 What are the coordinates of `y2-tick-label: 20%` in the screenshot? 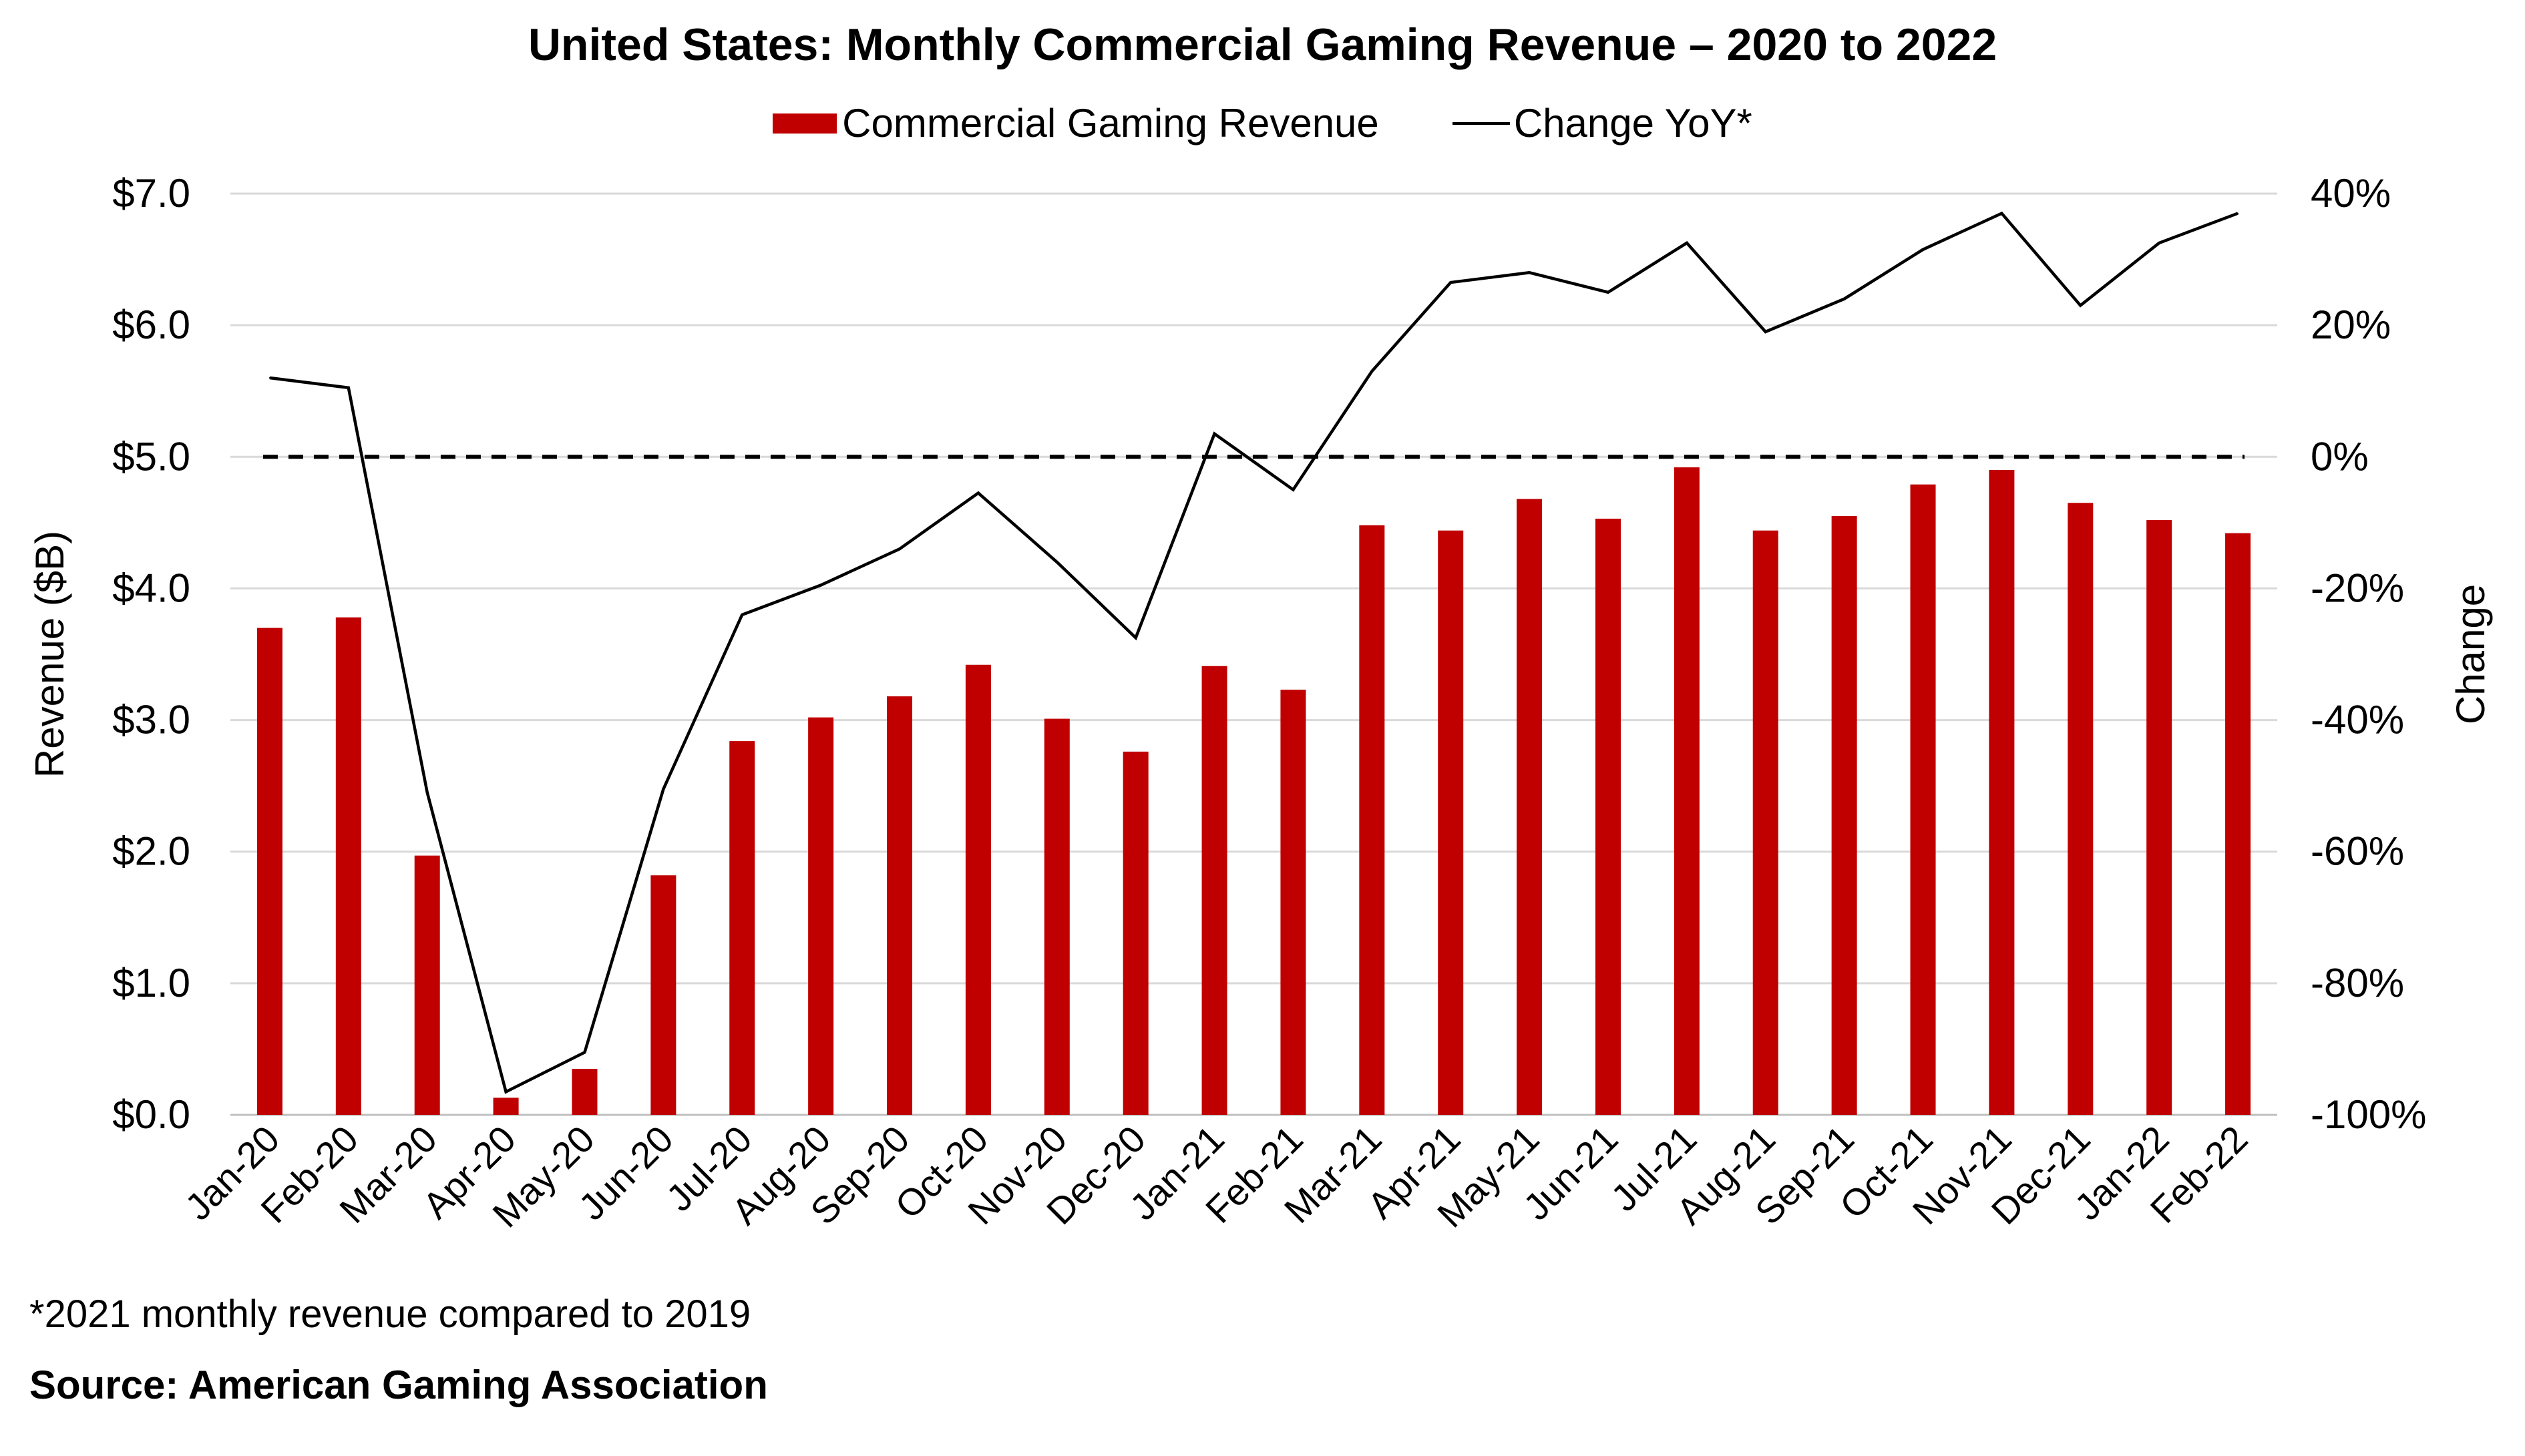 It's located at (2351, 324).